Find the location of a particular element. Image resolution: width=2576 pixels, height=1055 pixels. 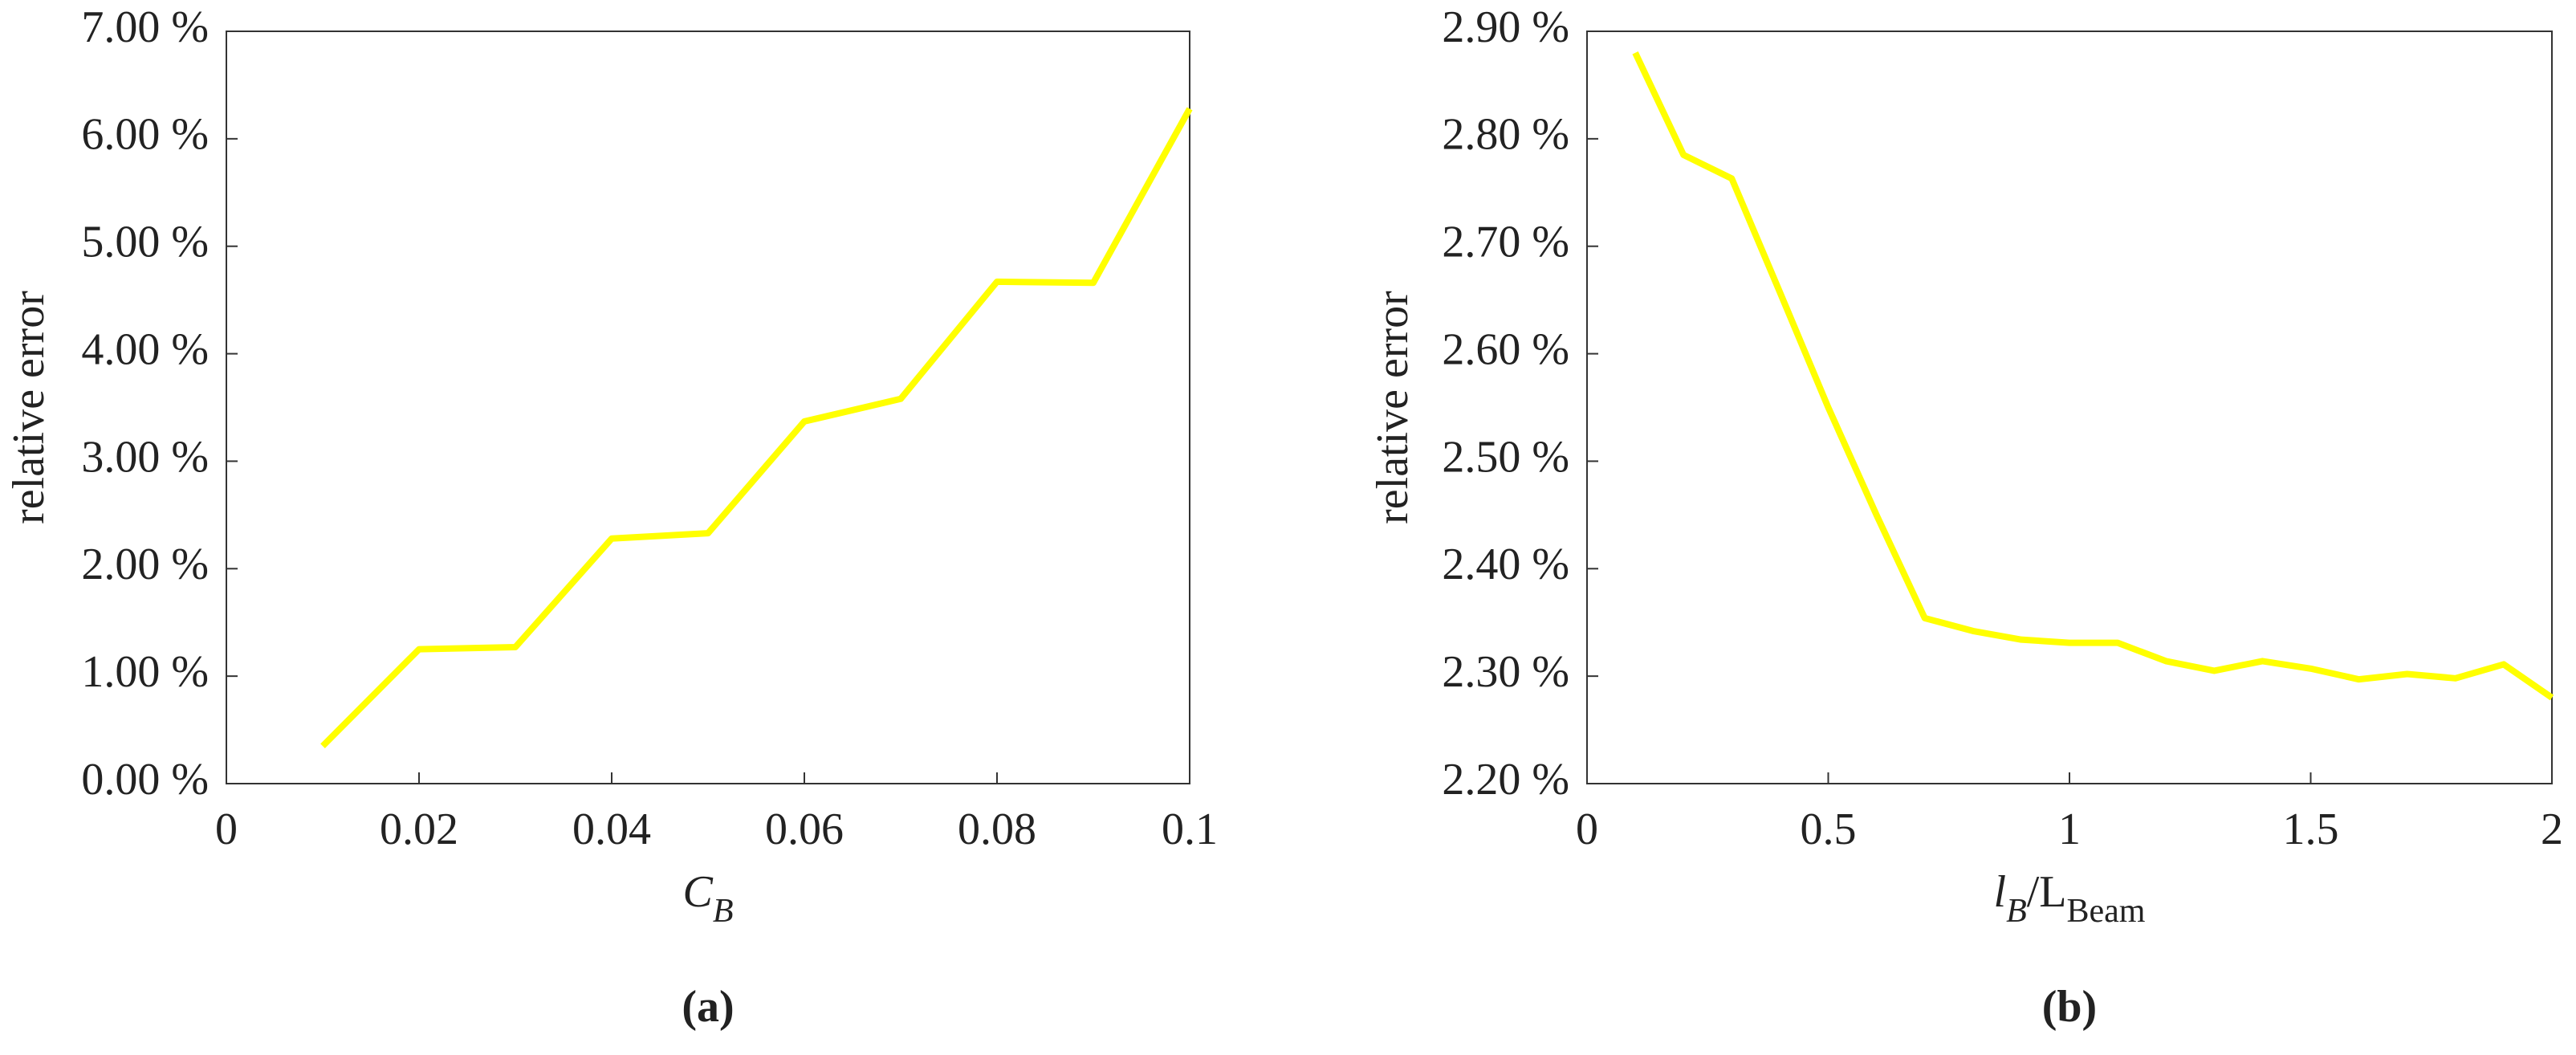

x-tick-label: 0.02 is located at coordinates (419, 829).